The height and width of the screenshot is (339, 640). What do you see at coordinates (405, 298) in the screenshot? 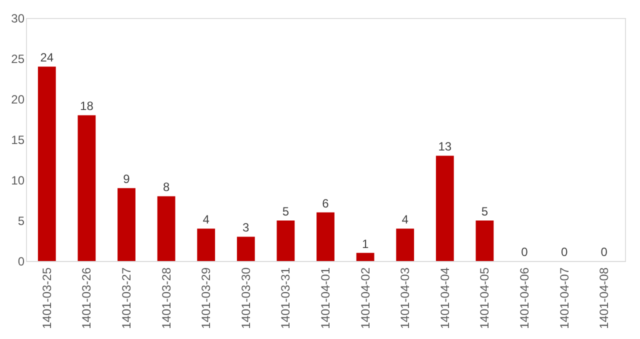
I see `x-tick-label: 1401-04-03` at bounding box center [405, 298].